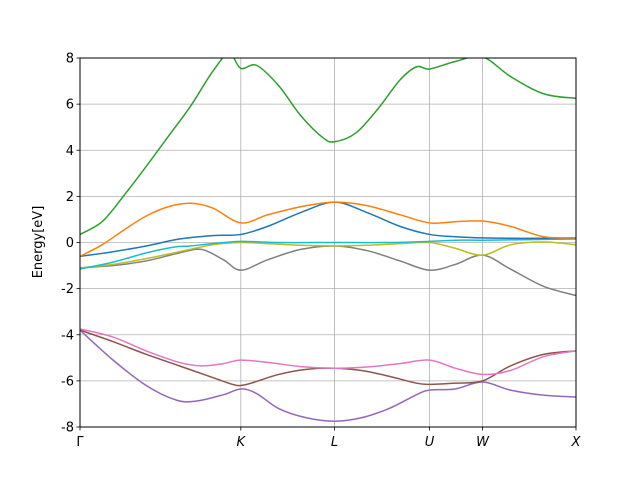 The height and width of the screenshot is (480, 640). What do you see at coordinates (67, 428) in the screenshot?
I see `y-tick-label: -8` at bounding box center [67, 428].